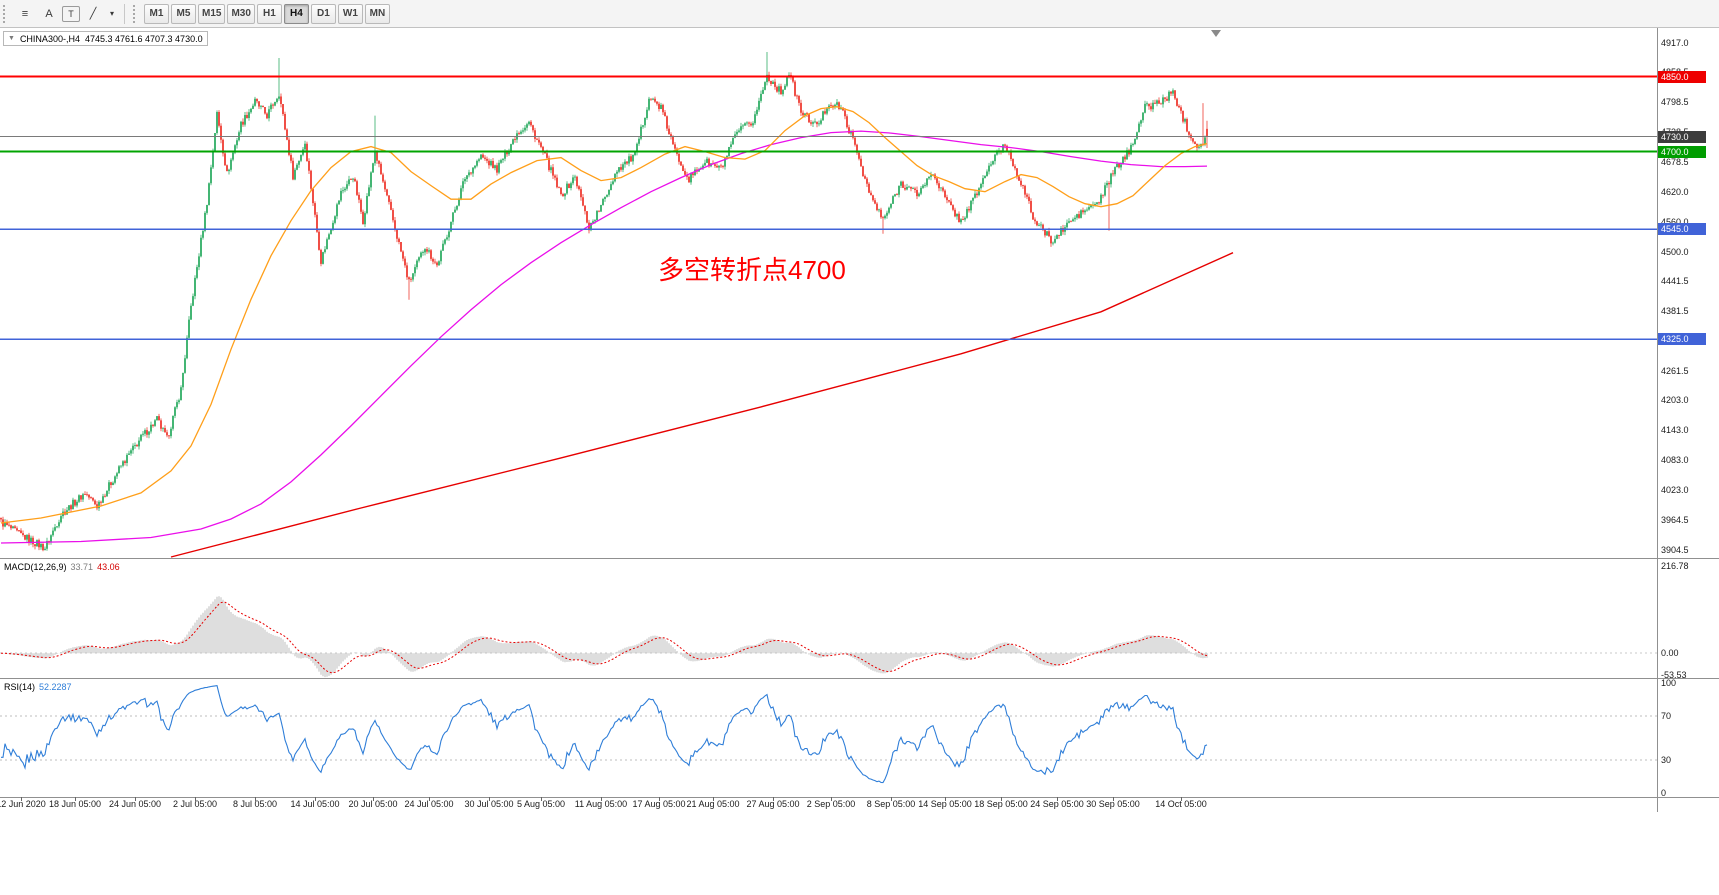  I want to click on timeframes-toolbar: M1 M5 M15 M30 H1 H4 D1 W1 MN, so click(267, 13).